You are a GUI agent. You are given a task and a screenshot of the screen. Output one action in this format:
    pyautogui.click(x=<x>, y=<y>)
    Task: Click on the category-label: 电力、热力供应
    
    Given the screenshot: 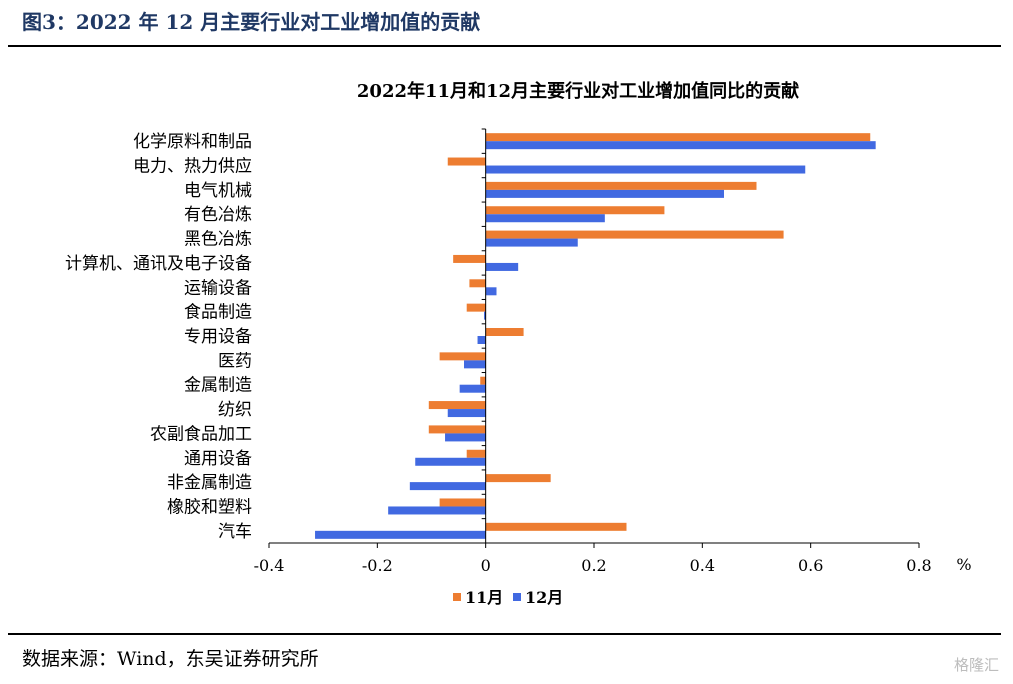 What is the action you would take?
    pyautogui.click(x=192, y=167)
    